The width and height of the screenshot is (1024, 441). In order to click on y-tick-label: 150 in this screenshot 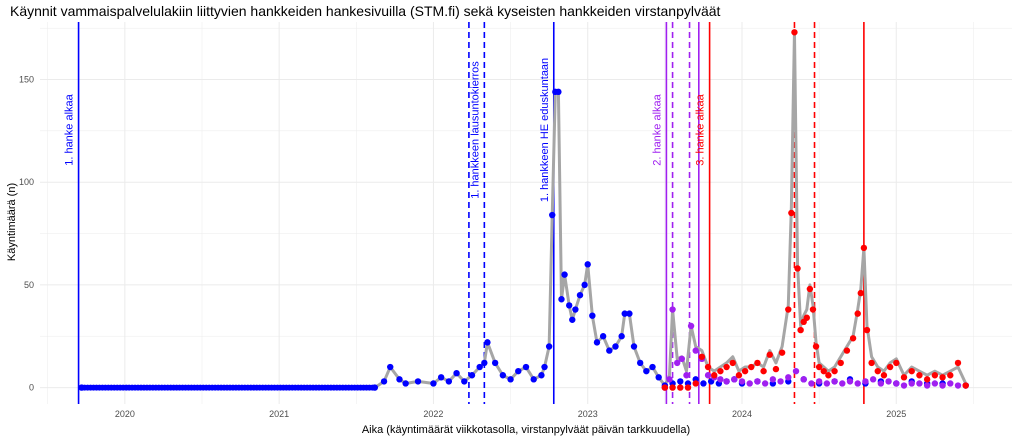, I will do `click(26, 80)`.